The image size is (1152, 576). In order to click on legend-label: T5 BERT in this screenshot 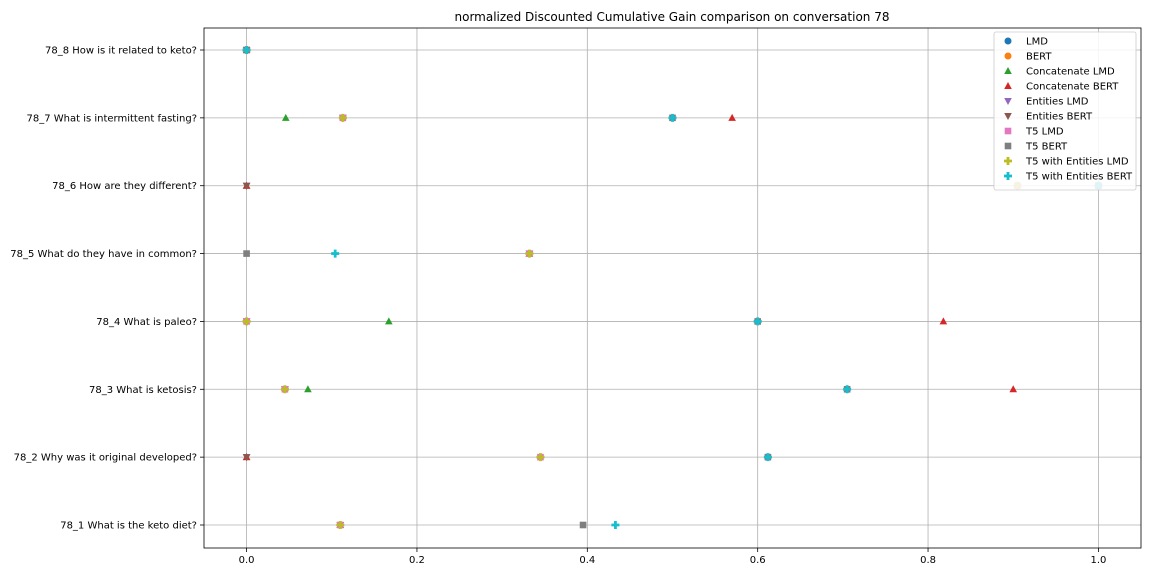, I will do `click(1046, 147)`.